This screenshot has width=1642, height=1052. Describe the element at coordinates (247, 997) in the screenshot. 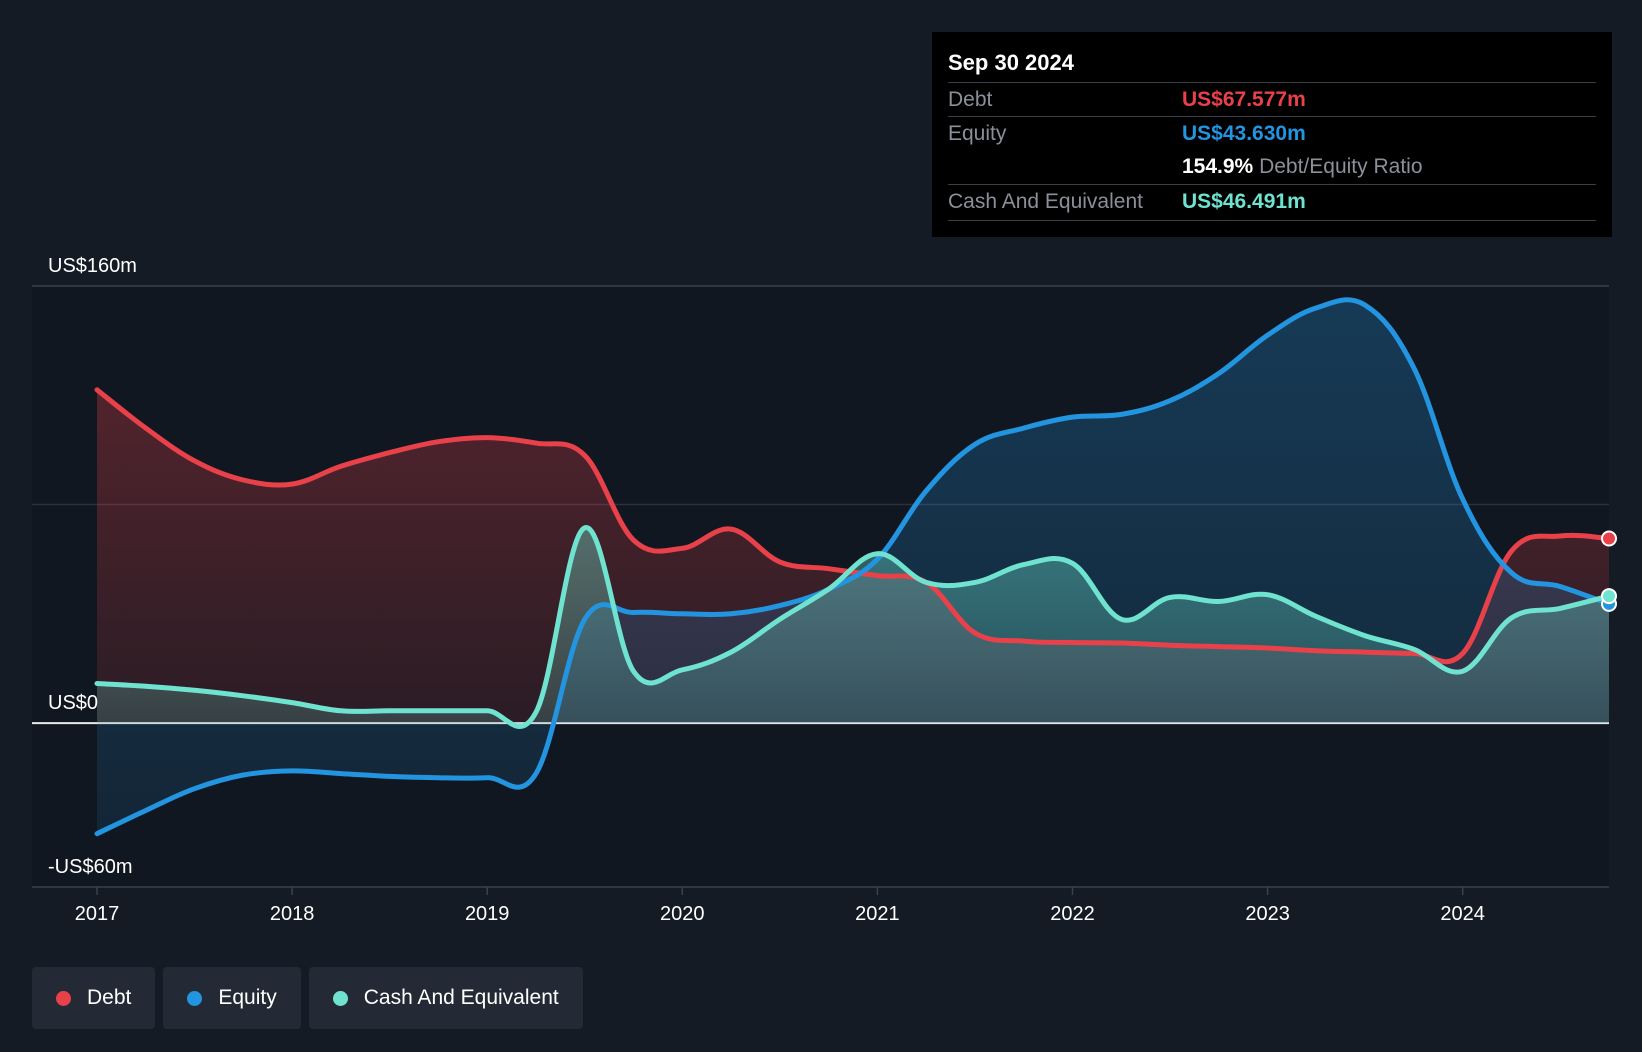

I see `legend-equity-label: Equity` at that location.